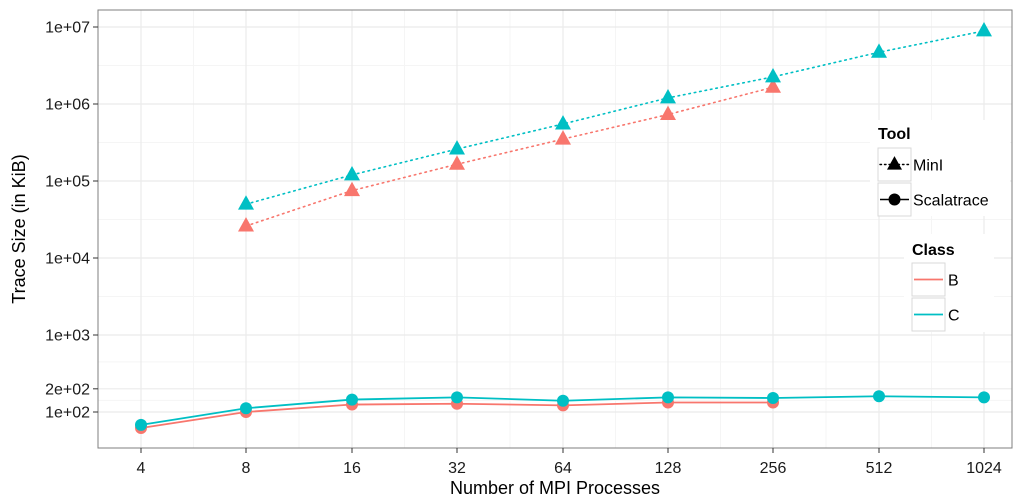  What do you see at coordinates (933, 250) in the screenshot?
I see `legend-class-title: Class` at bounding box center [933, 250].